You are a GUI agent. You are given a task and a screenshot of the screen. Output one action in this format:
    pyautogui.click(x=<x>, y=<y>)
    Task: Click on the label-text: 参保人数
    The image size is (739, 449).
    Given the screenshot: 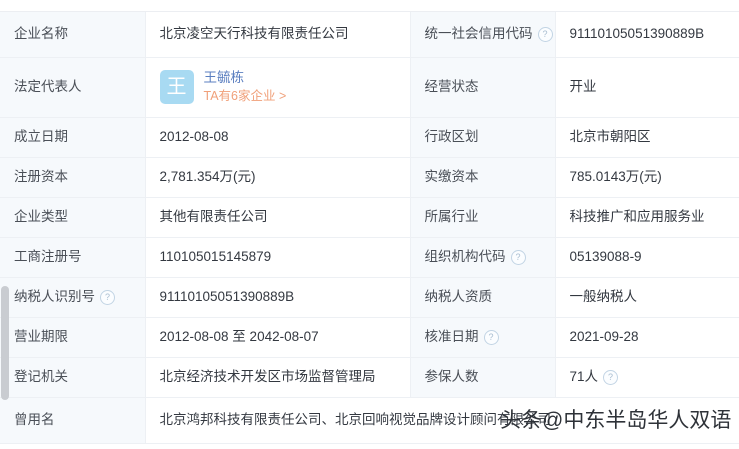 What is the action you would take?
    pyautogui.click(x=451, y=377)
    